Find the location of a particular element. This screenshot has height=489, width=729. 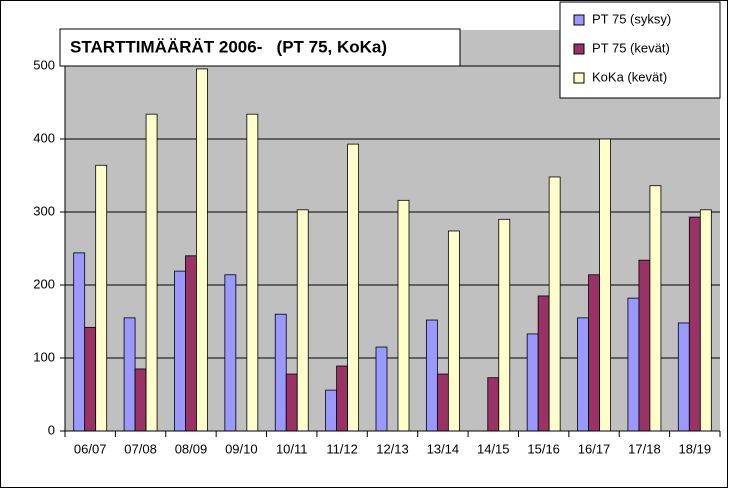

x-tick-label: 06/07 is located at coordinates (90, 448).